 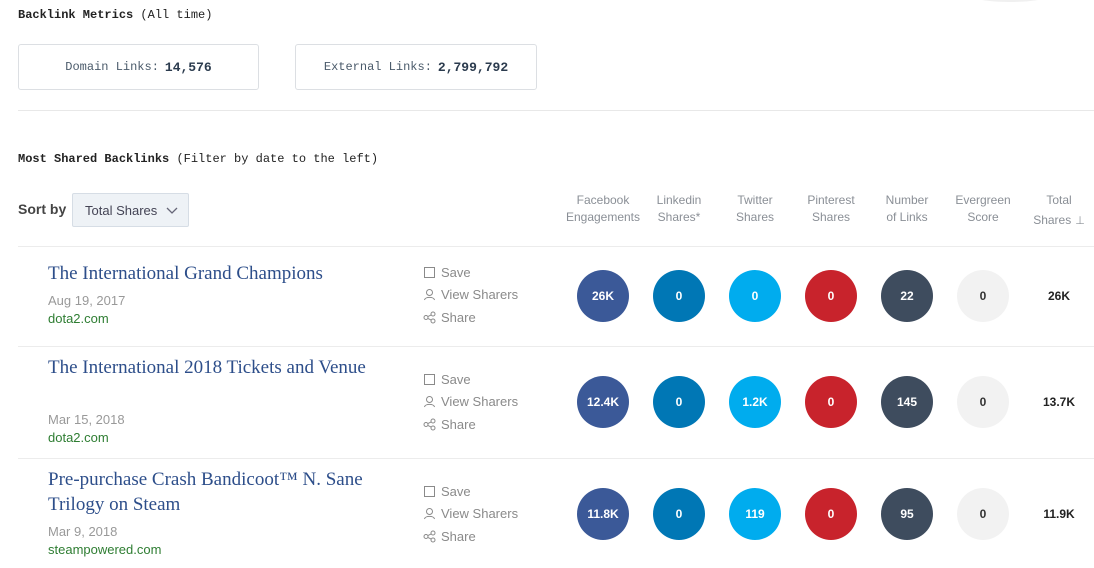 I want to click on col-total-shares: Total Shares ⊥, so click(x=1059, y=210).